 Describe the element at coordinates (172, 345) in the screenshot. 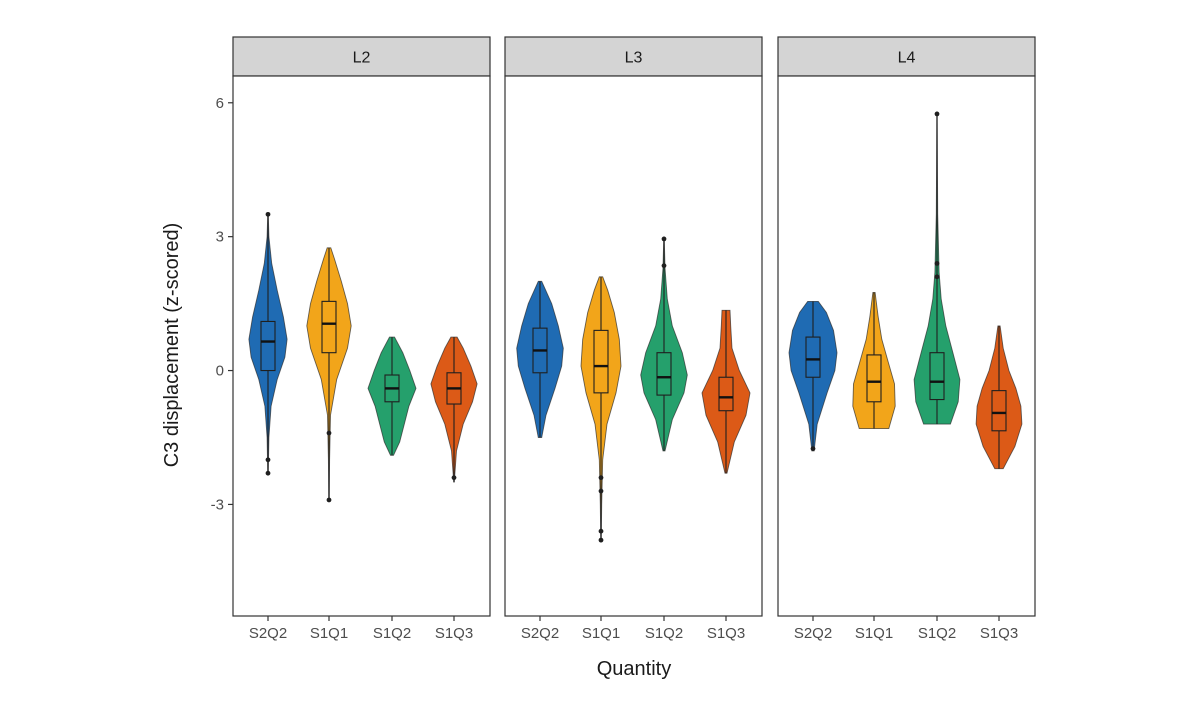

I see `y-axis-title: C3 displacement (z-scored)` at that location.